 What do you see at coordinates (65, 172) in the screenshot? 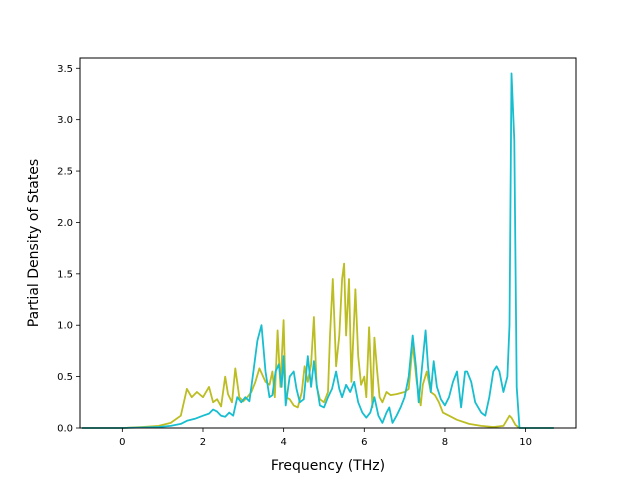
I see `y-tick-label: 2.5` at bounding box center [65, 172].